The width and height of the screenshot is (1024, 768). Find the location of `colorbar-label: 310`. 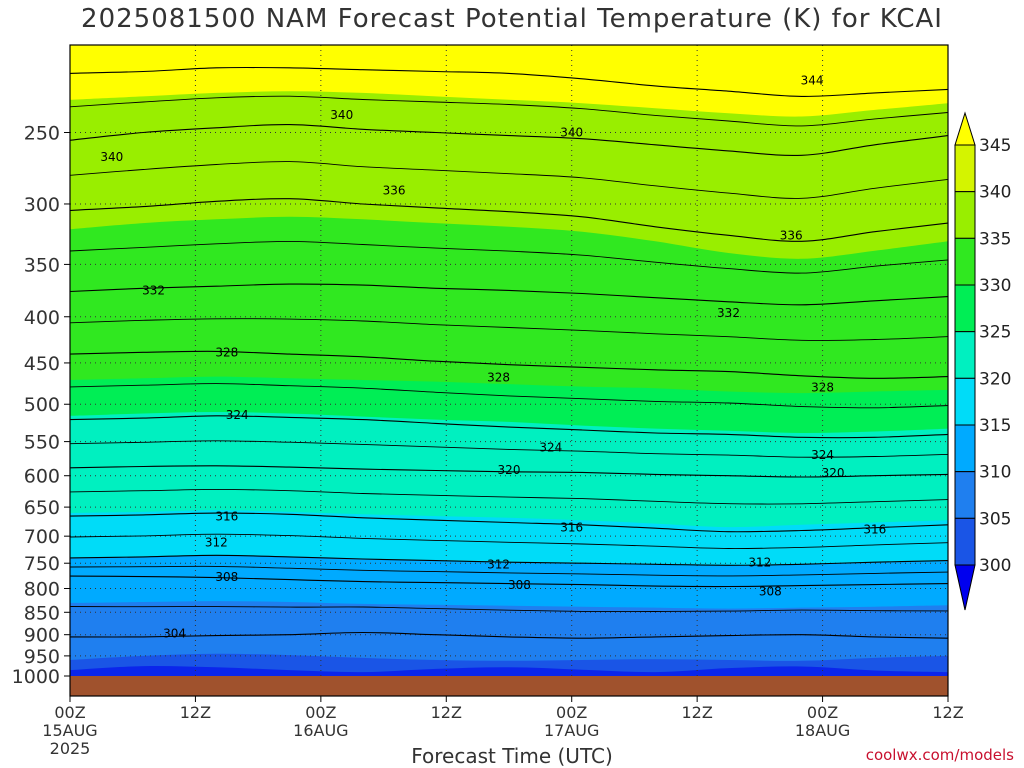

colorbar-label: 310 is located at coordinates (995, 473).